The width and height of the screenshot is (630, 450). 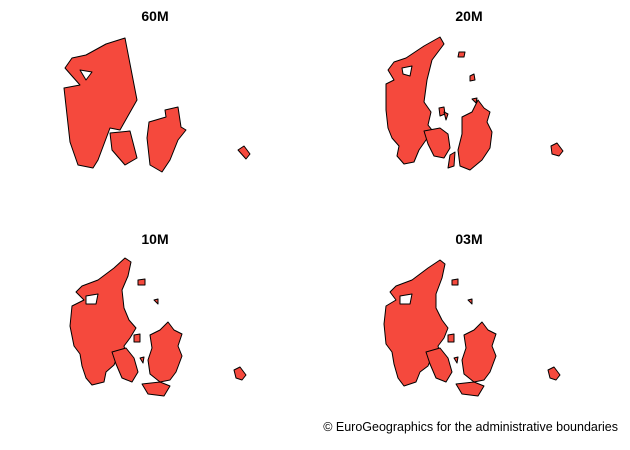 What do you see at coordinates (469, 239) in the screenshot?
I see `panel-title-03m: 03M` at bounding box center [469, 239].